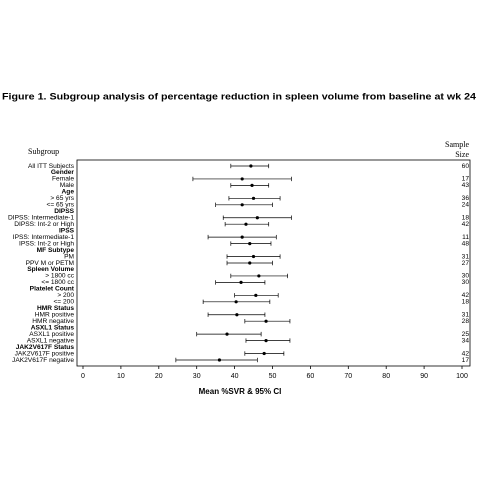  I want to click on row-label: > 1800 cc, so click(59, 276).